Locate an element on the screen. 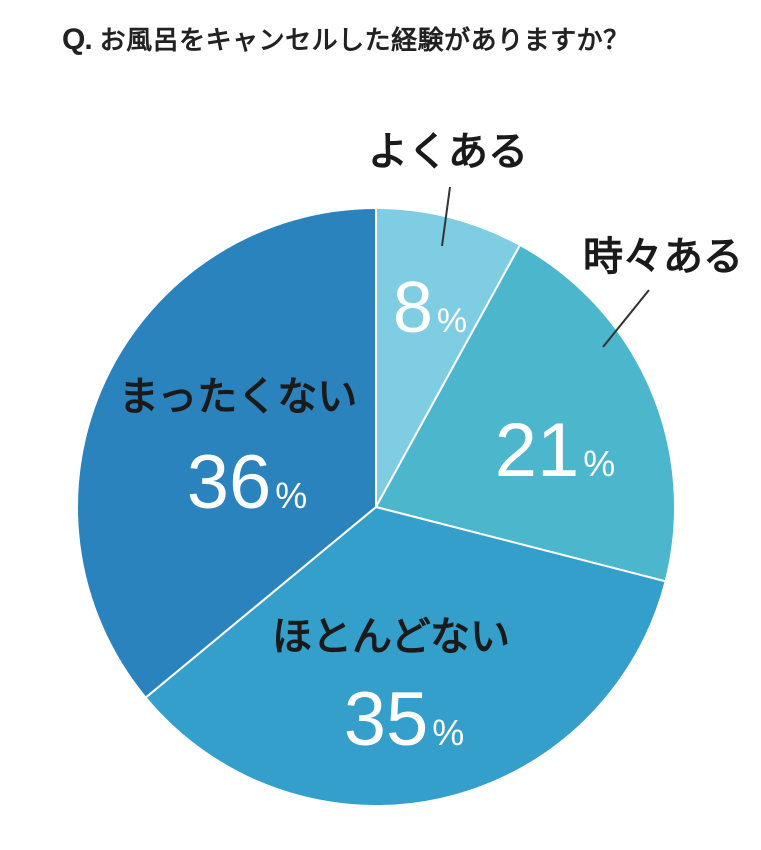  slice-label-1: よくある is located at coordinates (448, 152).